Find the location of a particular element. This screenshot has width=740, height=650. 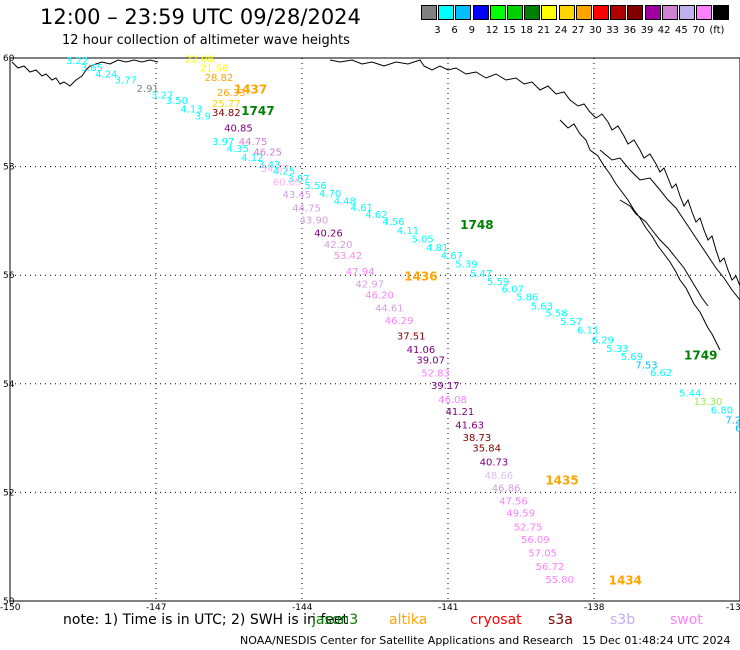

footer-date: 15 Dec 01:48:24 UTC 2024 is located at coordinates (656, 640).